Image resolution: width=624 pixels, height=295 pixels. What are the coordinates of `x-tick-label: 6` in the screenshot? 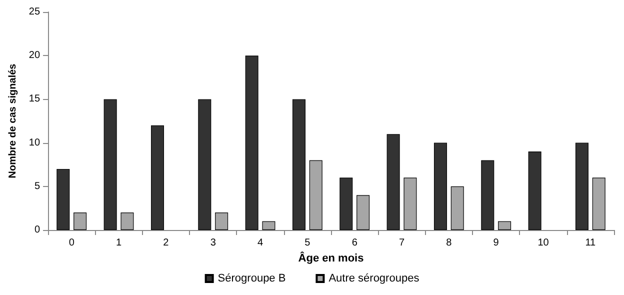 It's located at (355, 243).